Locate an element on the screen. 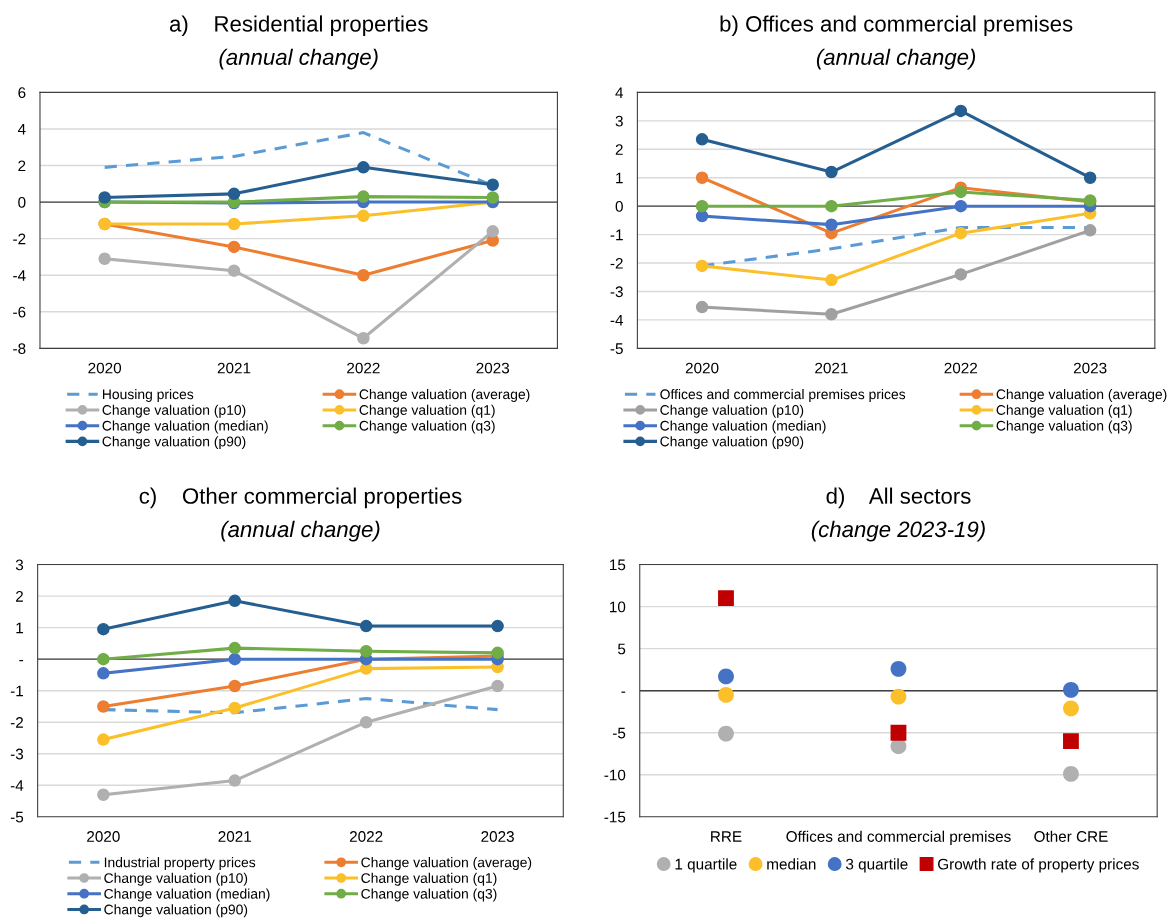 This screenshot has width=1176, height=924. chart-subtitle: (change 2023-19) is located at coordinates (898, 531).